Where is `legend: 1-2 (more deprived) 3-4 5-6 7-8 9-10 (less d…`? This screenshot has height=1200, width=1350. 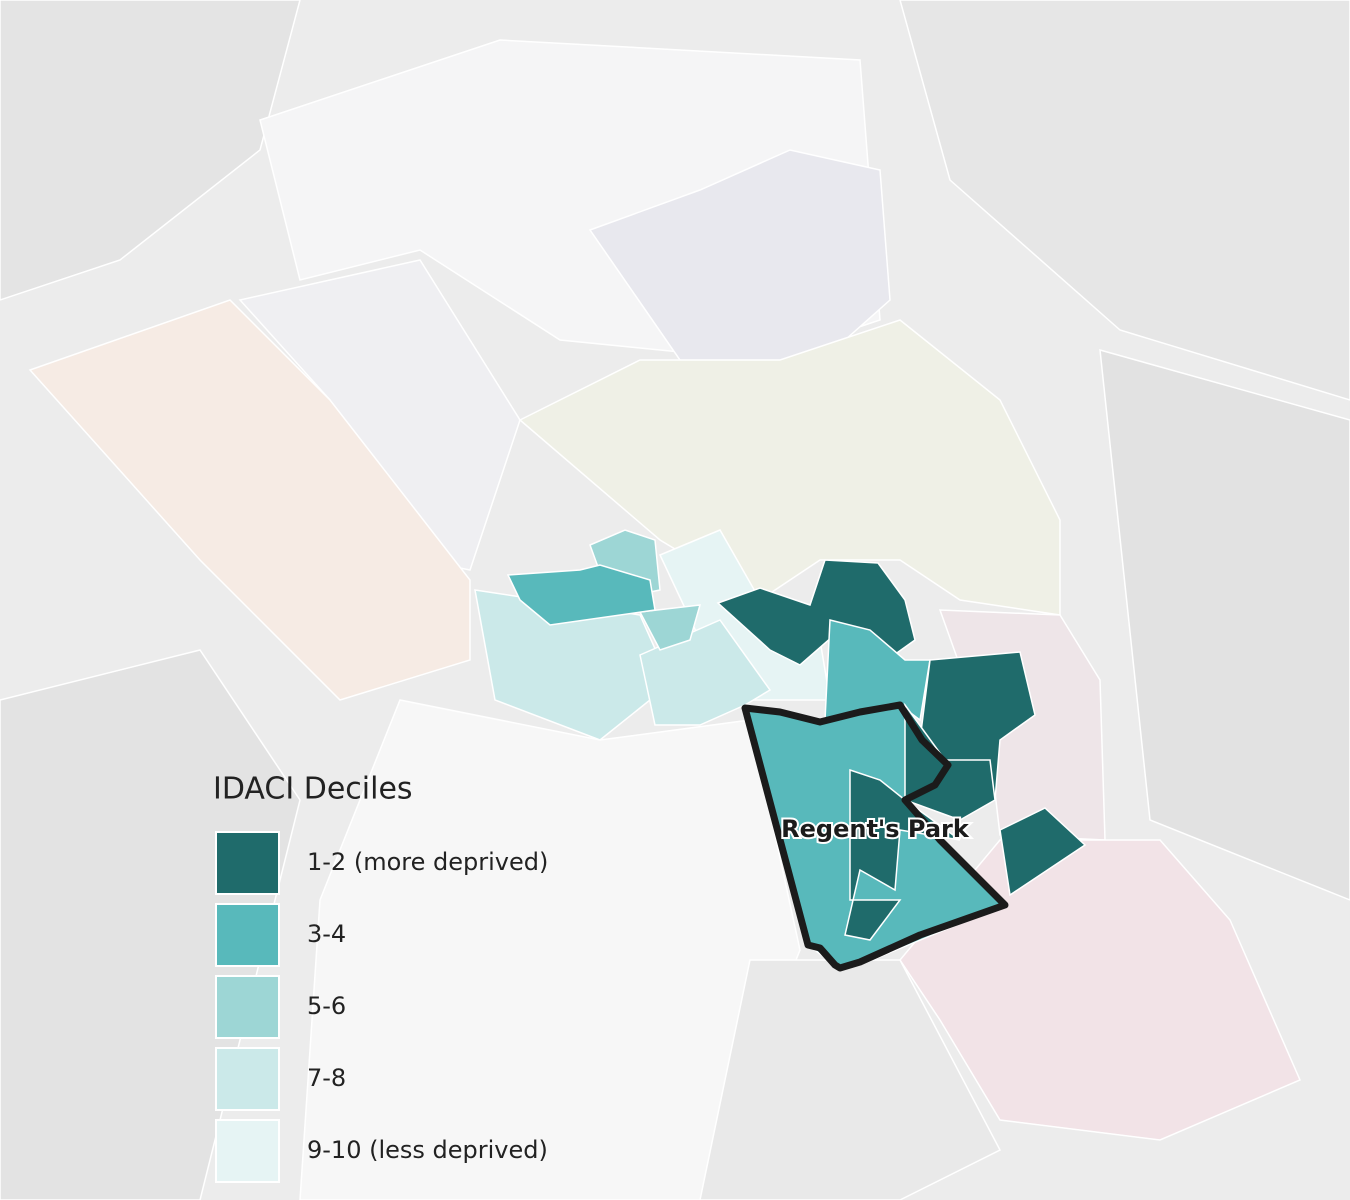
legend: 1-2 (more deprived) 3-4 5-6 7-8 9-10 (less d… is located at coordinates (381, 1007).